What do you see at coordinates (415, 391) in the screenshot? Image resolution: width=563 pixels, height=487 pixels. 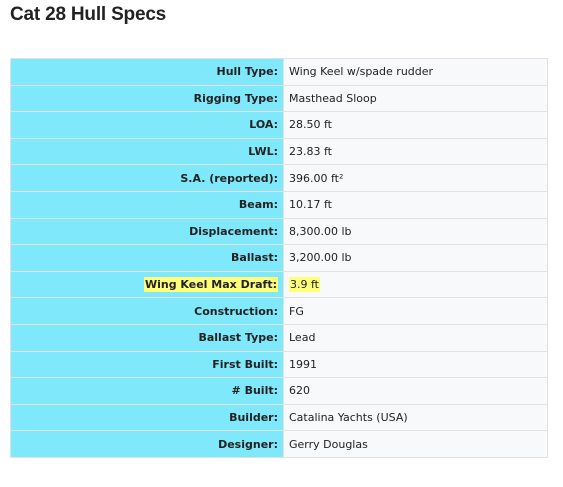 I see `spec-value: 620` at bounding box center [415, 391].